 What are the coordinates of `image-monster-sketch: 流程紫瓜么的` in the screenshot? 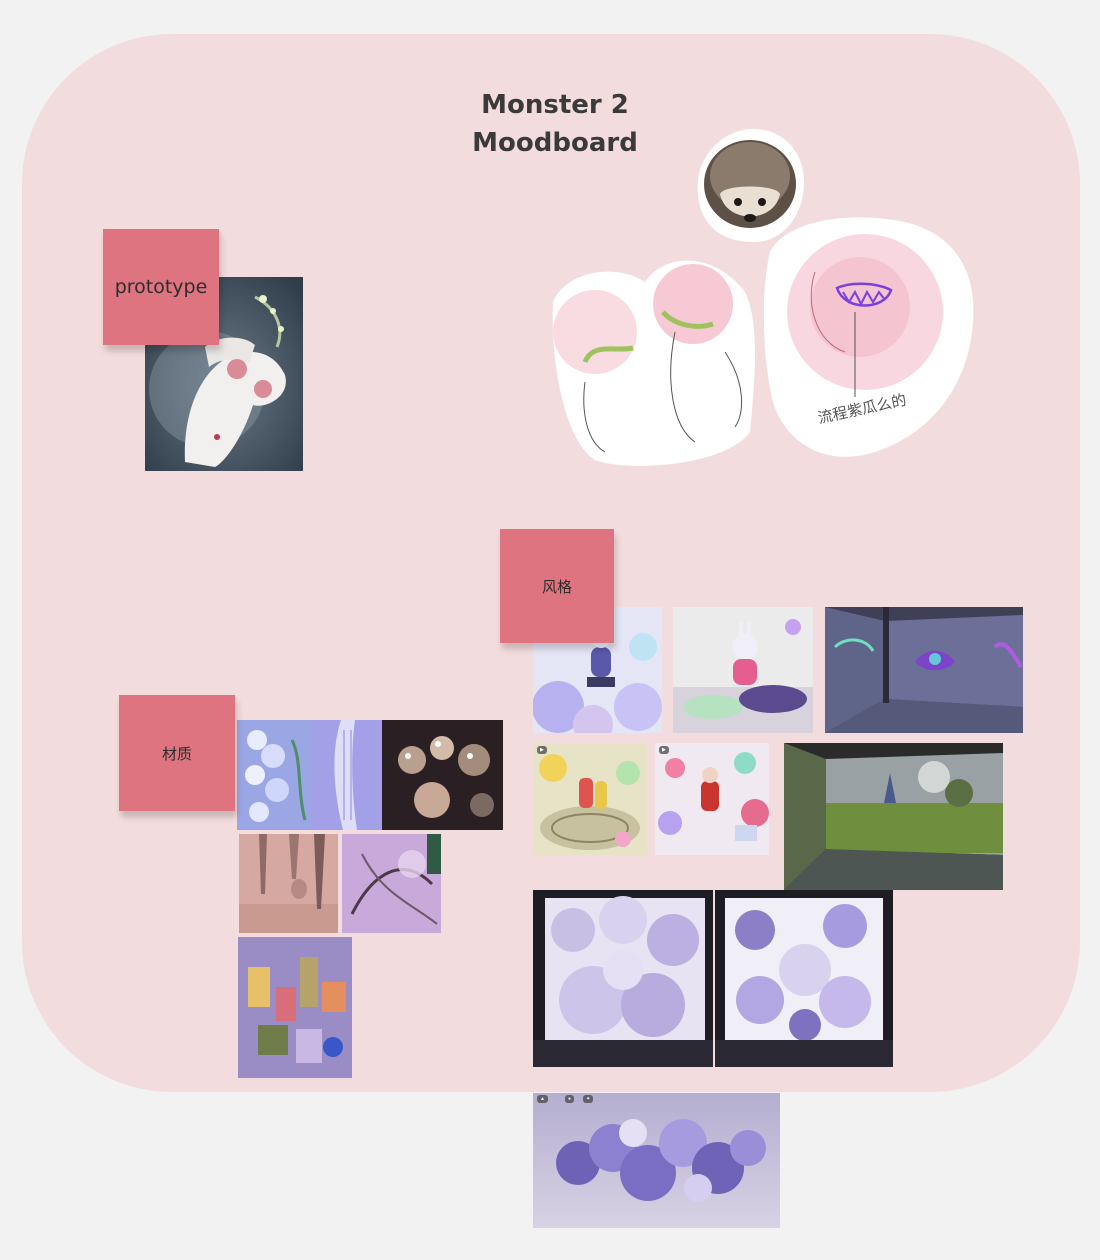 It's located at (761, 341).